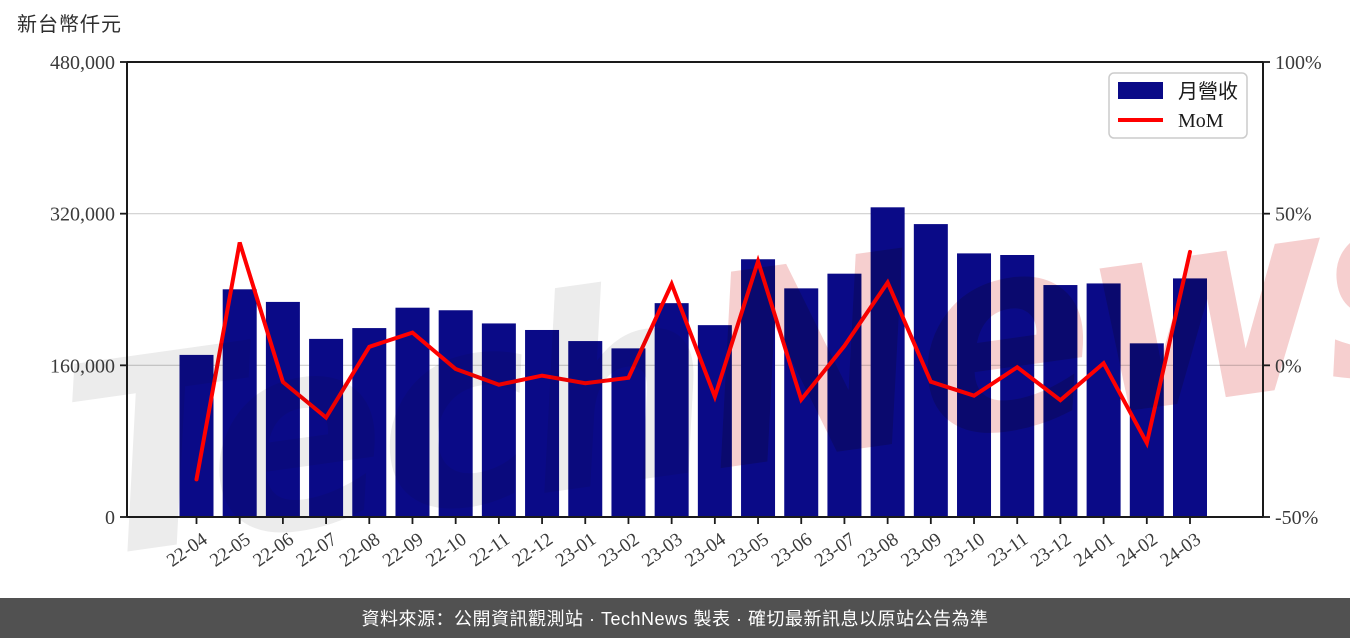  Describe the element at coordinates (1208, 91) in the screenshot. I see `legend-label-revenue: 月營收` at that location.